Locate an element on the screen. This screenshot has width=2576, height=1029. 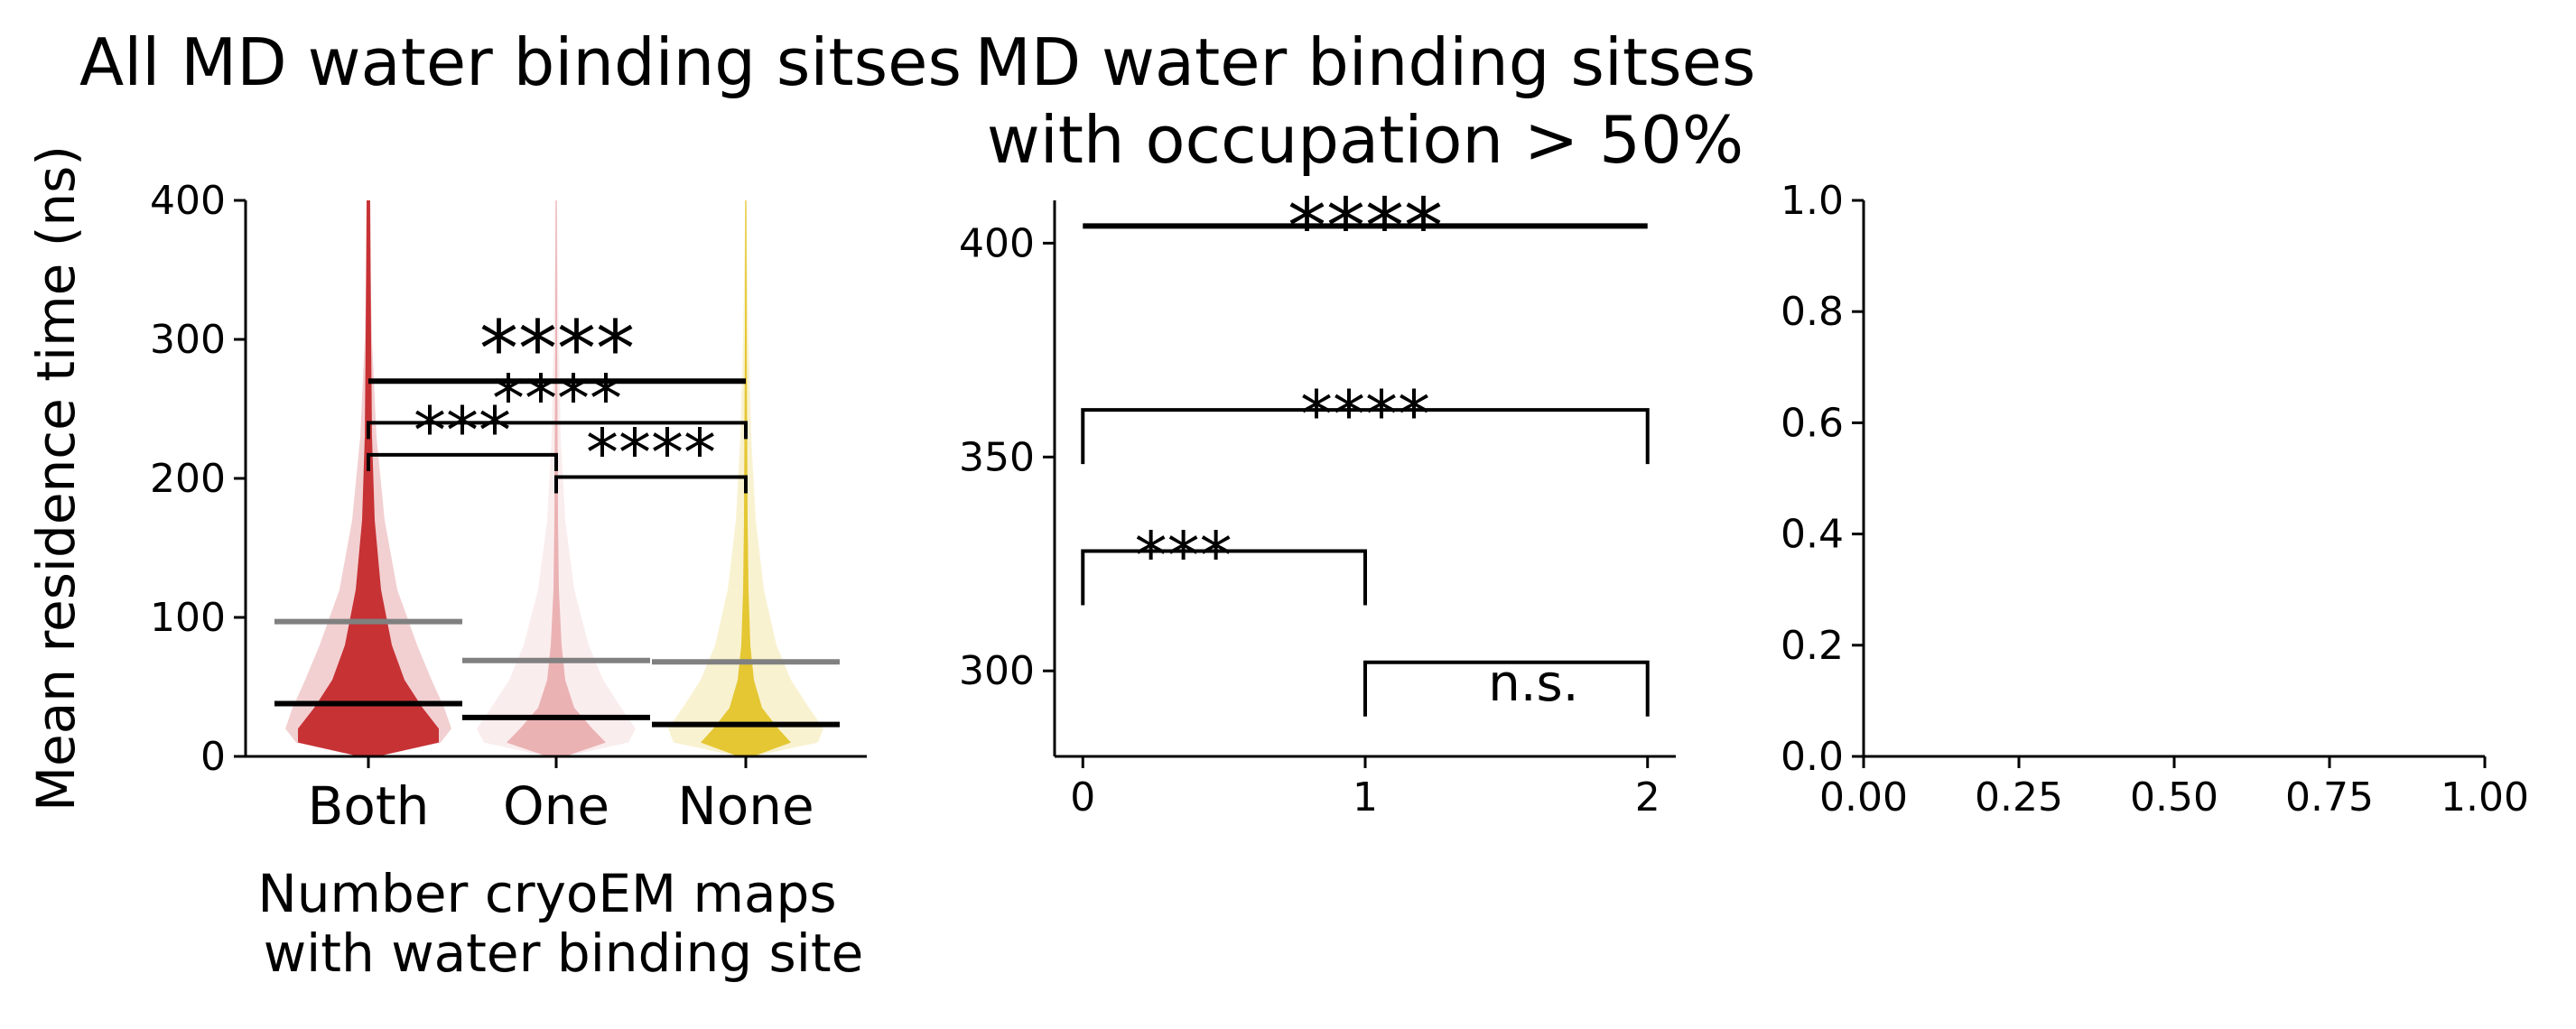
x-tick-label: 0.50 is located at coordinates (2174, 797).